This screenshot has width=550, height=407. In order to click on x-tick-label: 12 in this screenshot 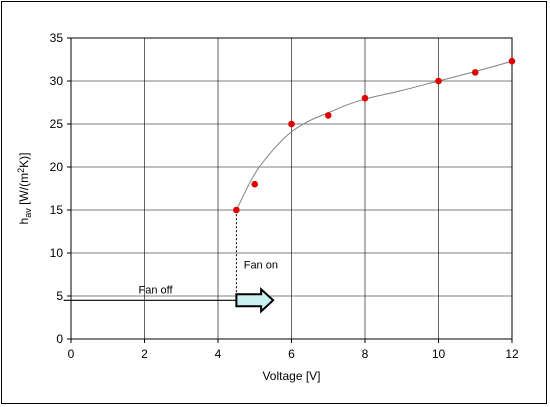, I will do `click(512, 354)`.